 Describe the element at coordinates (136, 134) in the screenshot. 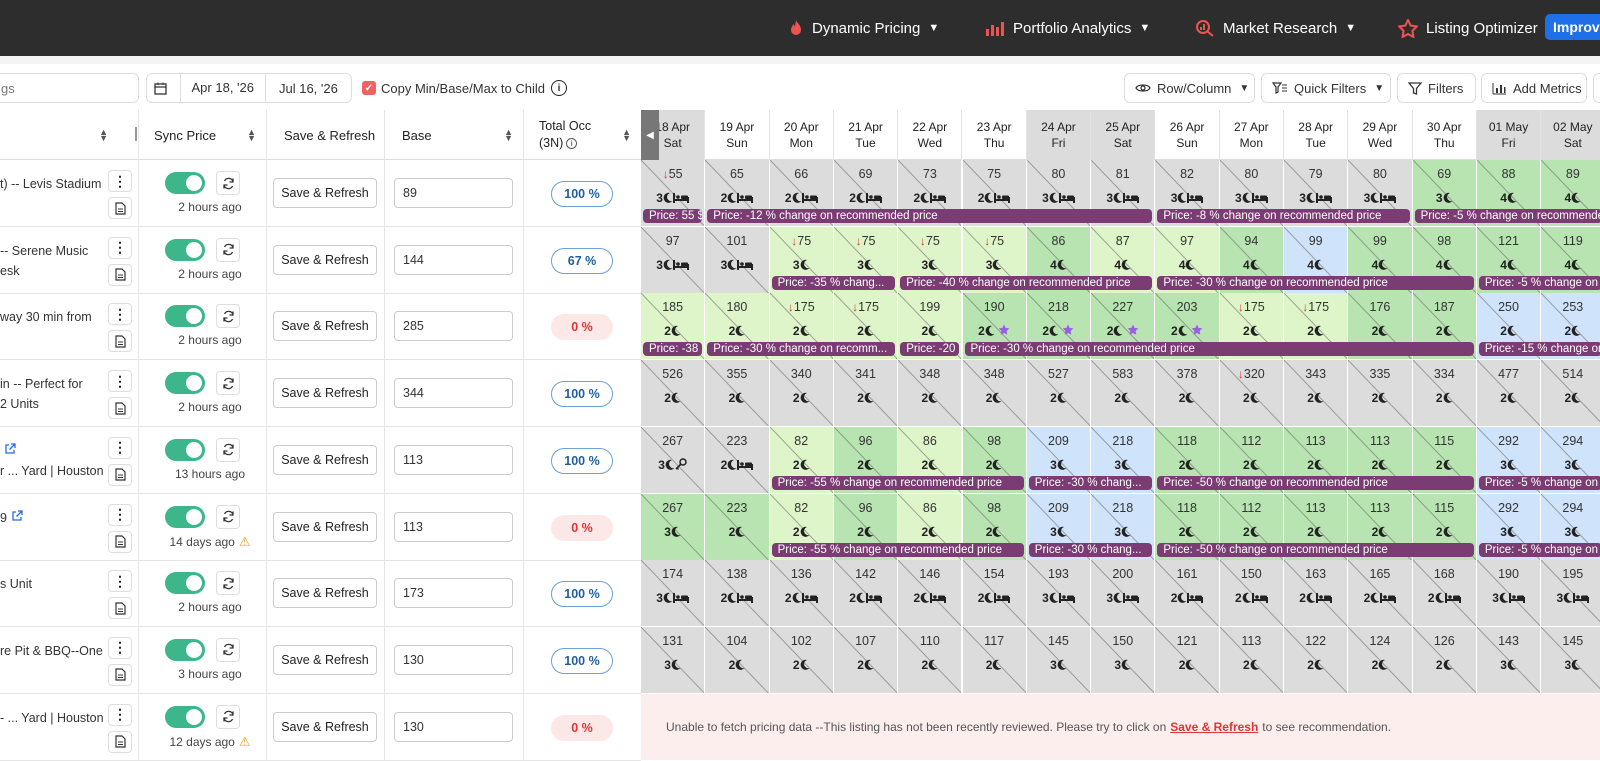

I see `column-resize-handle` at that location.